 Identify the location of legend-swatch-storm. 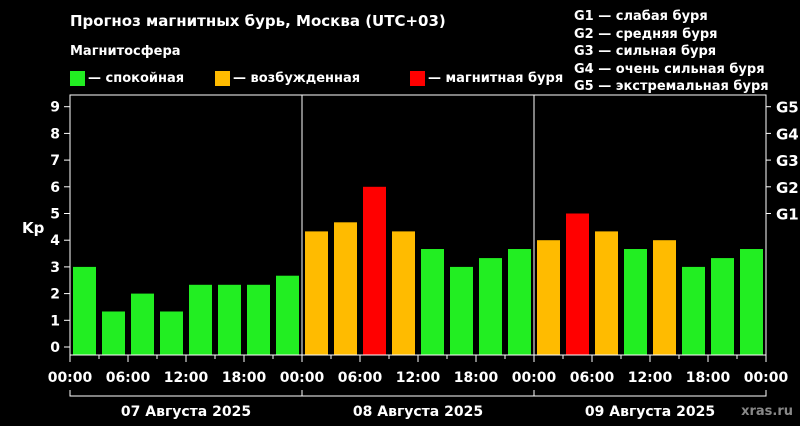
(417, 78).